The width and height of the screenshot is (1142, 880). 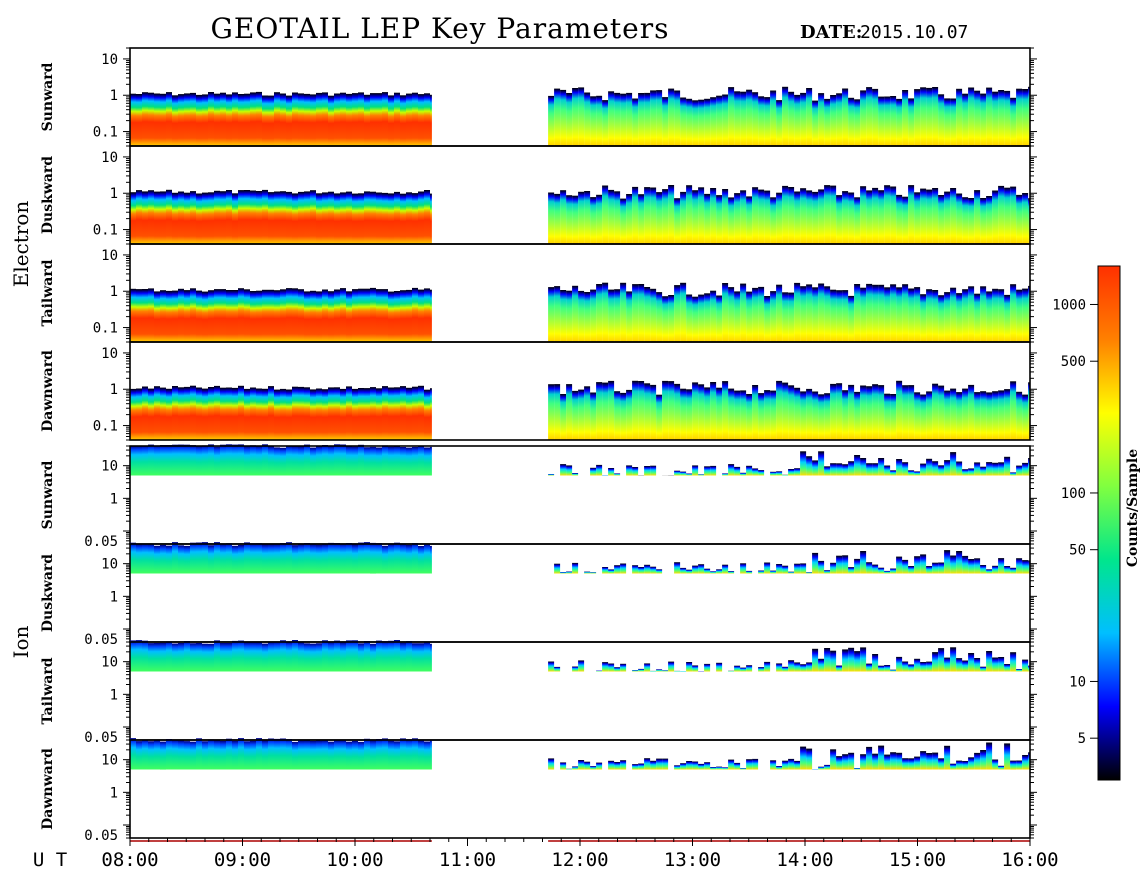 What do you see at coordinates (538, 497) in the screenshot?
I see `panel-ion-sunward: 0.05 1 10 Sunward` at bounding box center [538, 497].